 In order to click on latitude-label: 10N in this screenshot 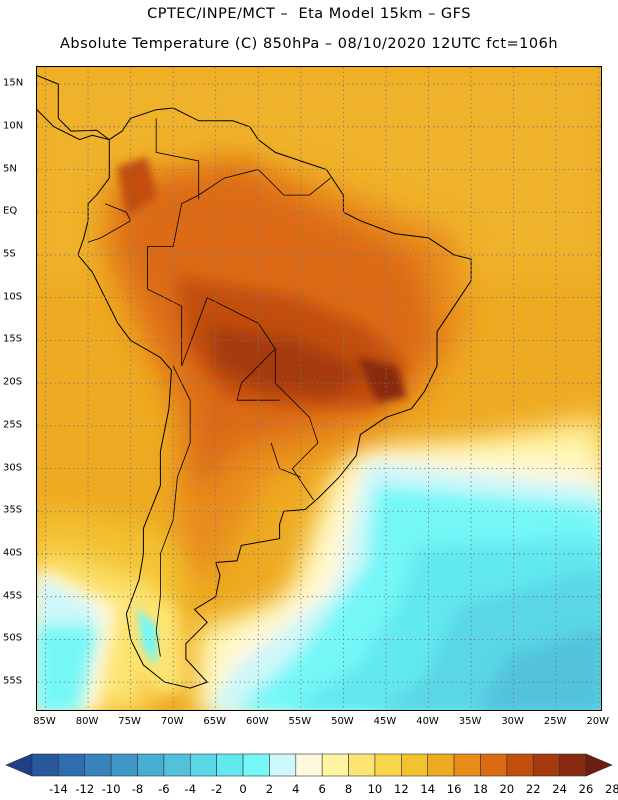, I will do `click(13, 126)`.